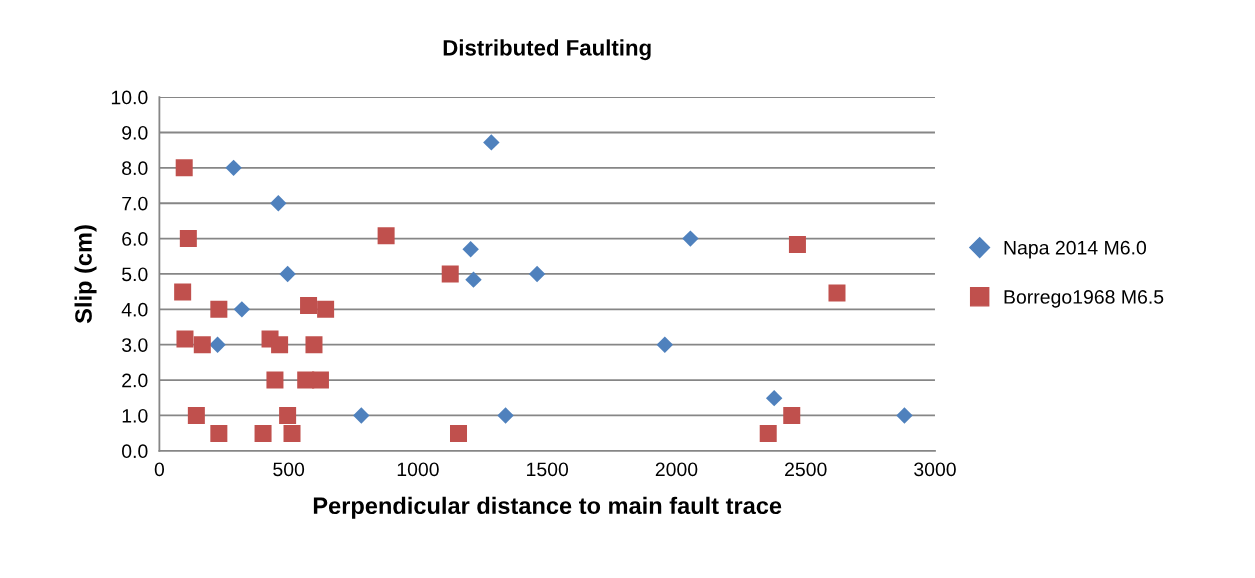 Image resolution: width=1255 pixels, height=578 pixels. Describe the element at coordinates (134, 345) in the screenshot. I see `y-tick-label: 3.0` at that location.